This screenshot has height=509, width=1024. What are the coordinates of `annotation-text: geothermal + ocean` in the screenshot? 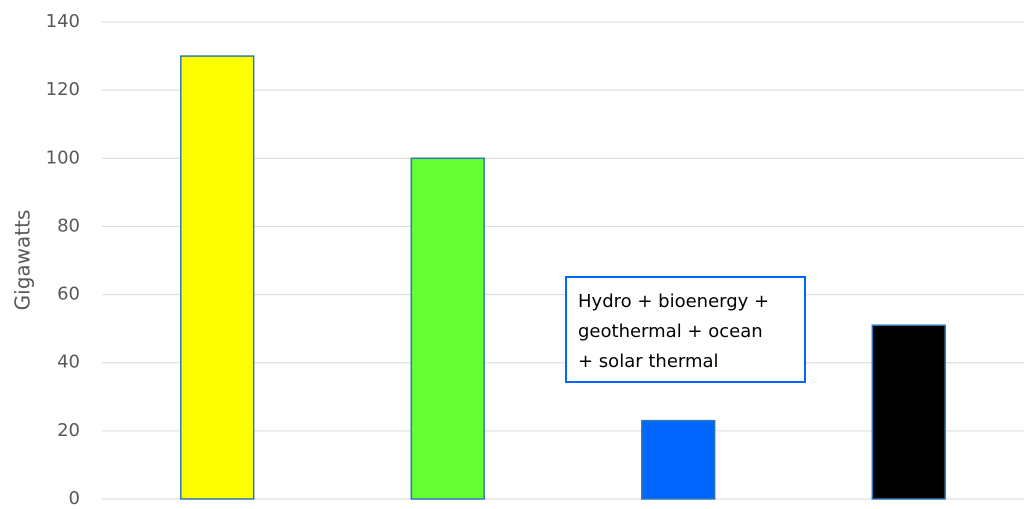 It's located at (670, 331).